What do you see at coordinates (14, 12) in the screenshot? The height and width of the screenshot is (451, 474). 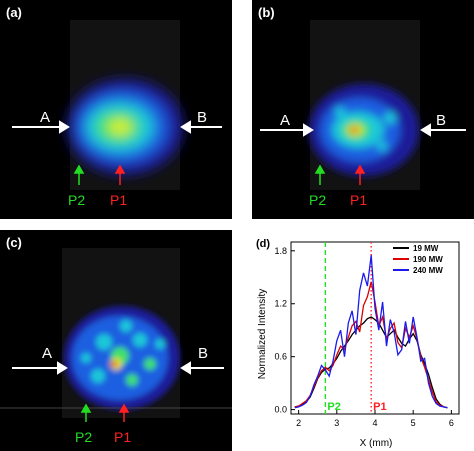 I see `panel-letter-a: (a)` at bounding box center [14, 12].